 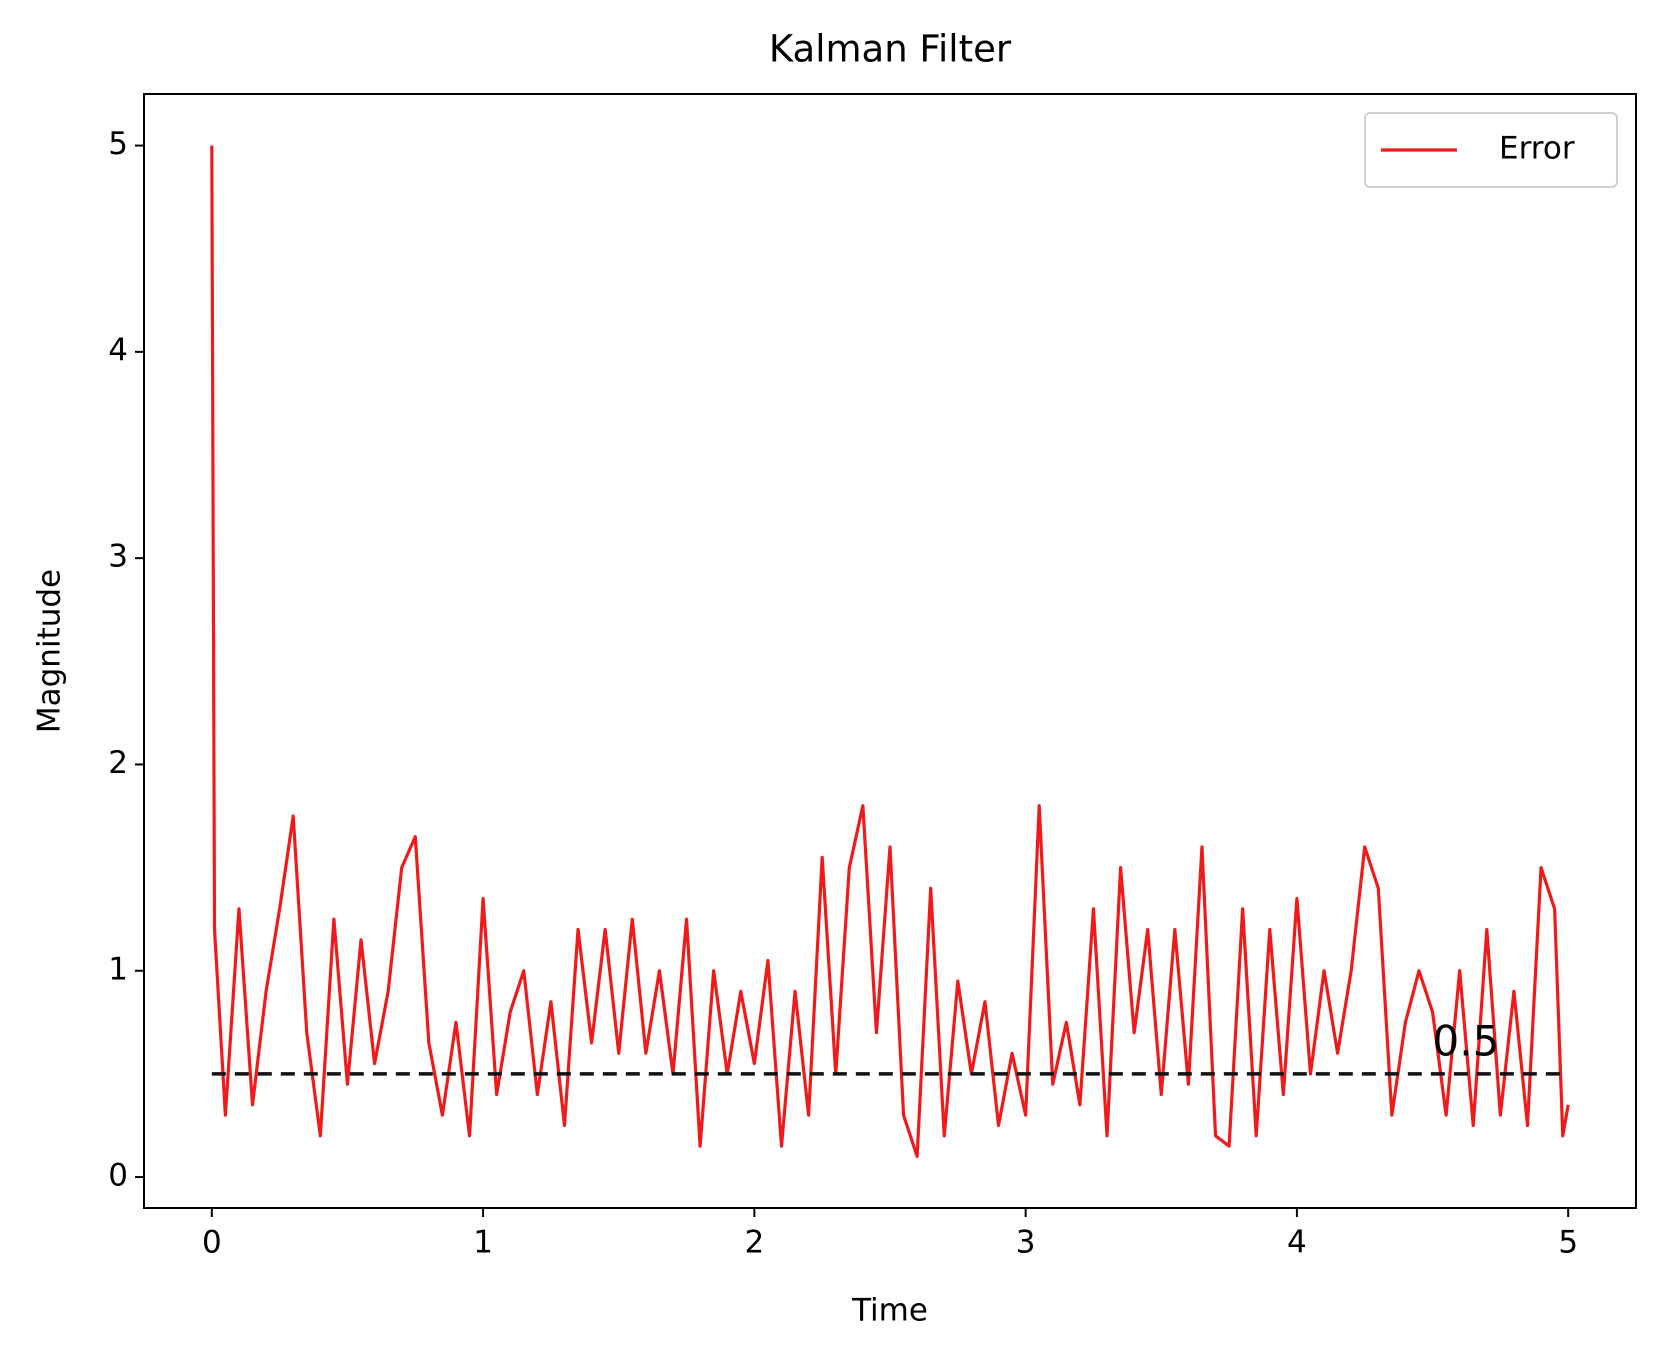 What do you see at coordinates (1537, 149) in the screenshot?
I see `legend-label: Error` at bounding box center [1537, 149].